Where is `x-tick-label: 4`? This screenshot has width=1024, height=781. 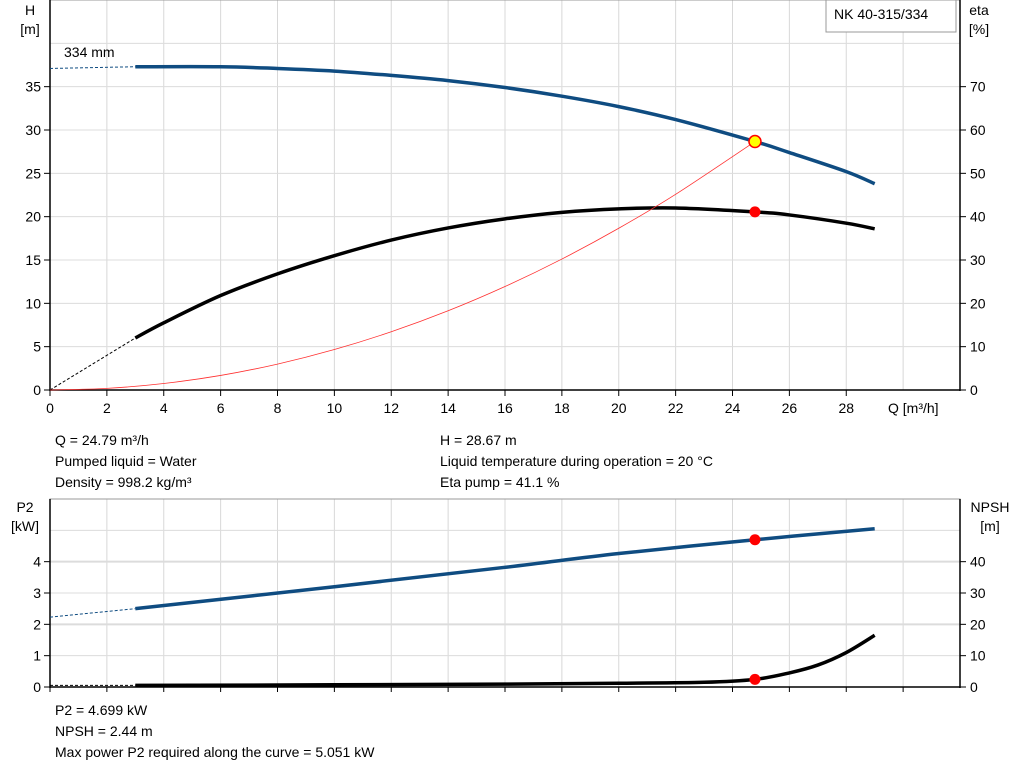
x-tick-label: 4 is located at coordinates (164, 408).